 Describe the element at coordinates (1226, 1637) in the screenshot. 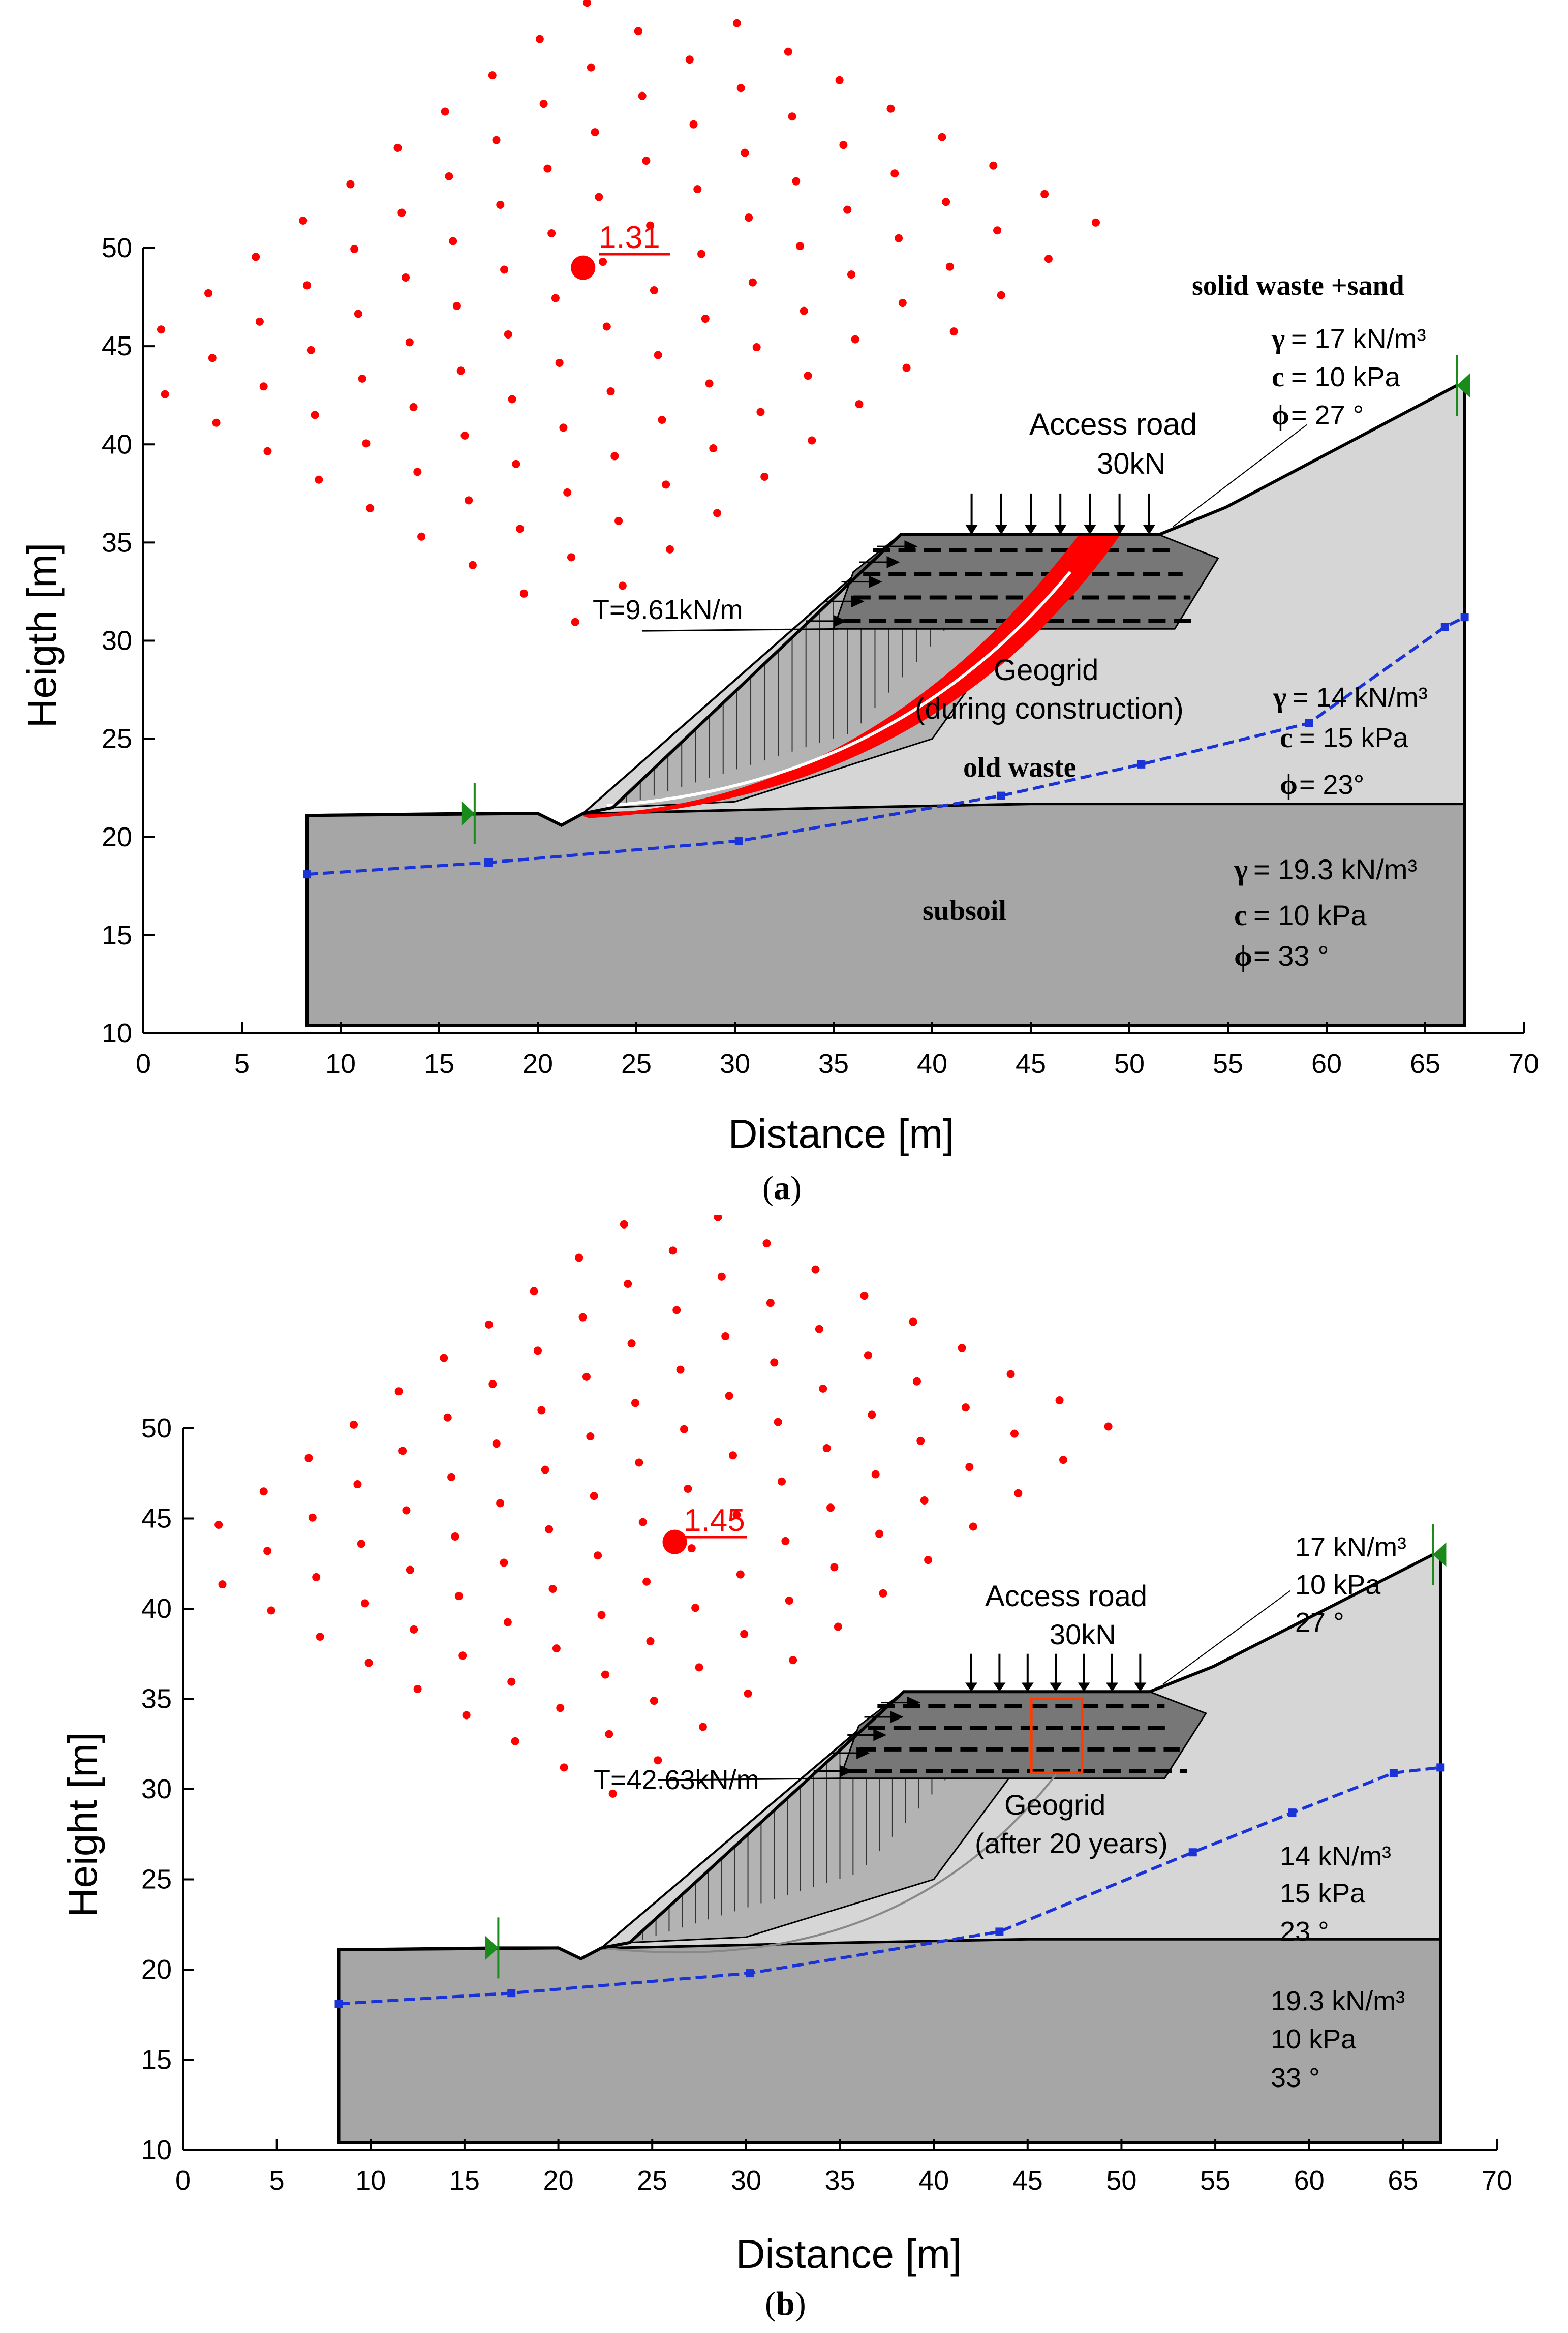

I see `material-leader` at that location.